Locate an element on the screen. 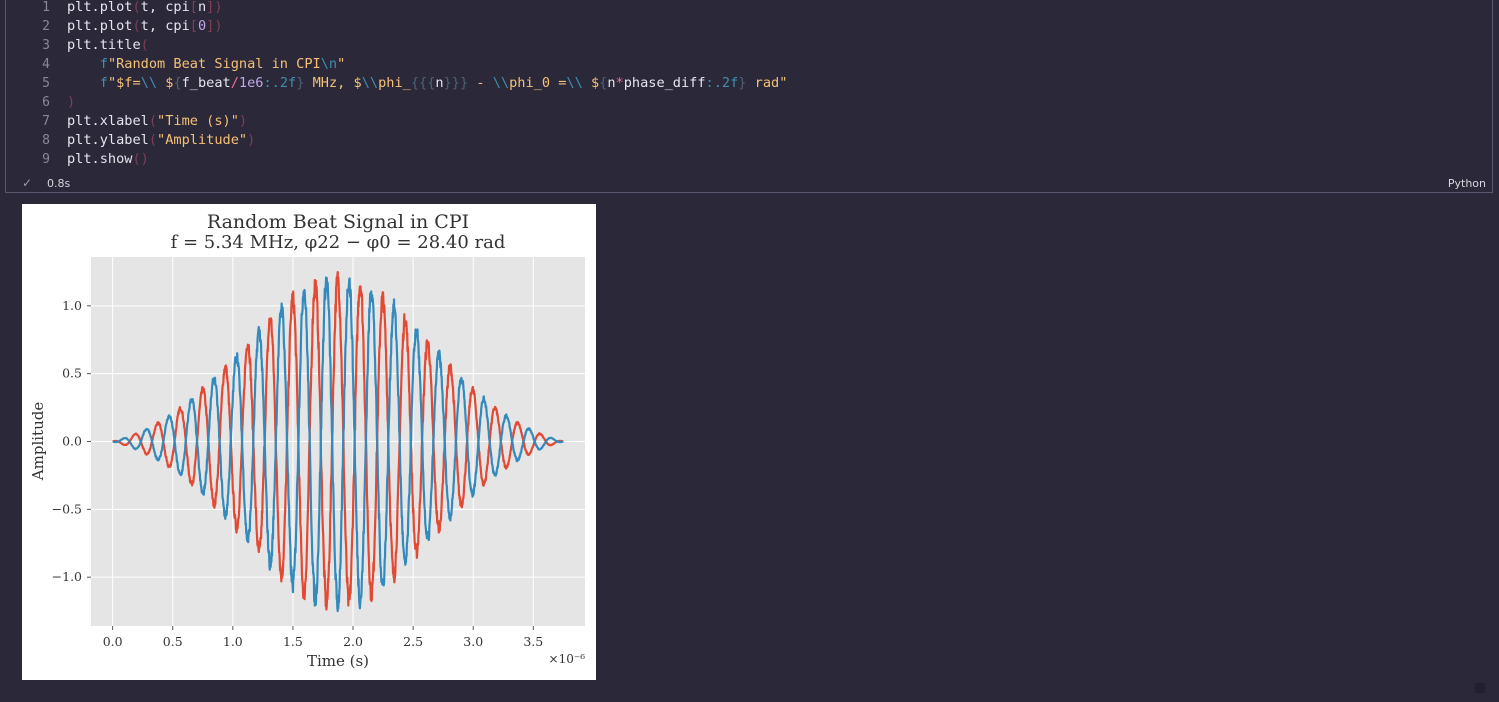 Image resolution: width=1499 pixels, height=702 pixels. check-icon: ✓ is located at coordinates (27, 183).